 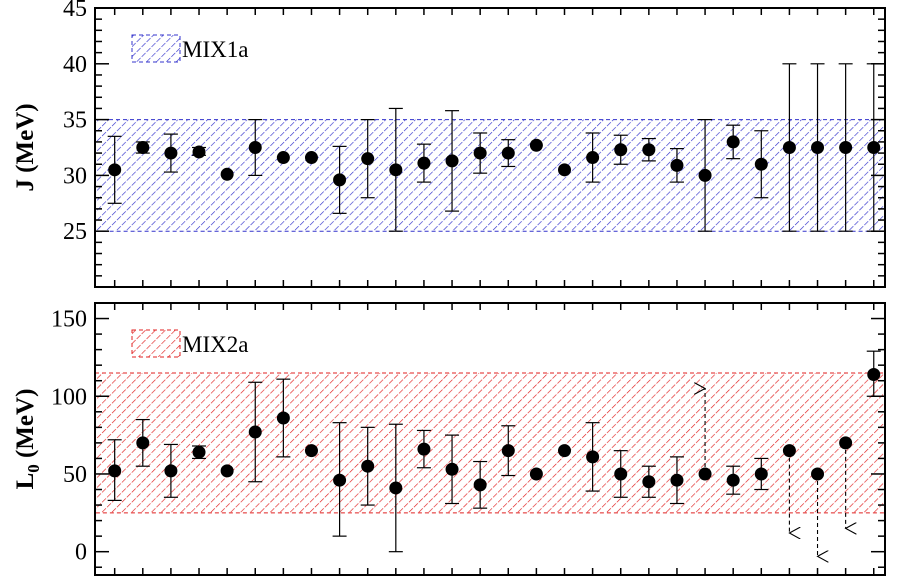 I want to click on y-tick-label: 35, so click(x=75, y=121).